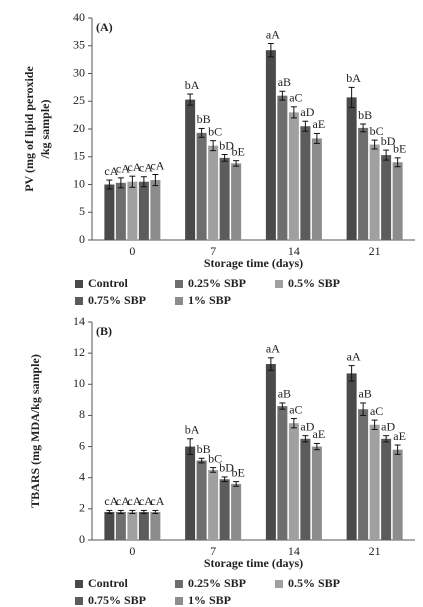  What do you see at coordinates (79, 156) in the screenshot?
I see `y-tick-label: 15` at bounding box center [79, 156].